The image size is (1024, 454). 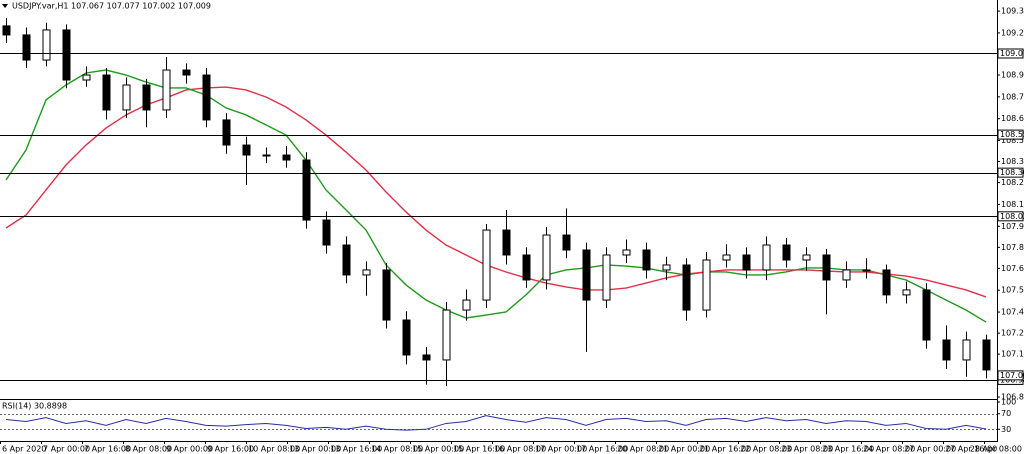 I want to click on x-tick-label: 7 Apr 00:00, so click(x=66, y=449).